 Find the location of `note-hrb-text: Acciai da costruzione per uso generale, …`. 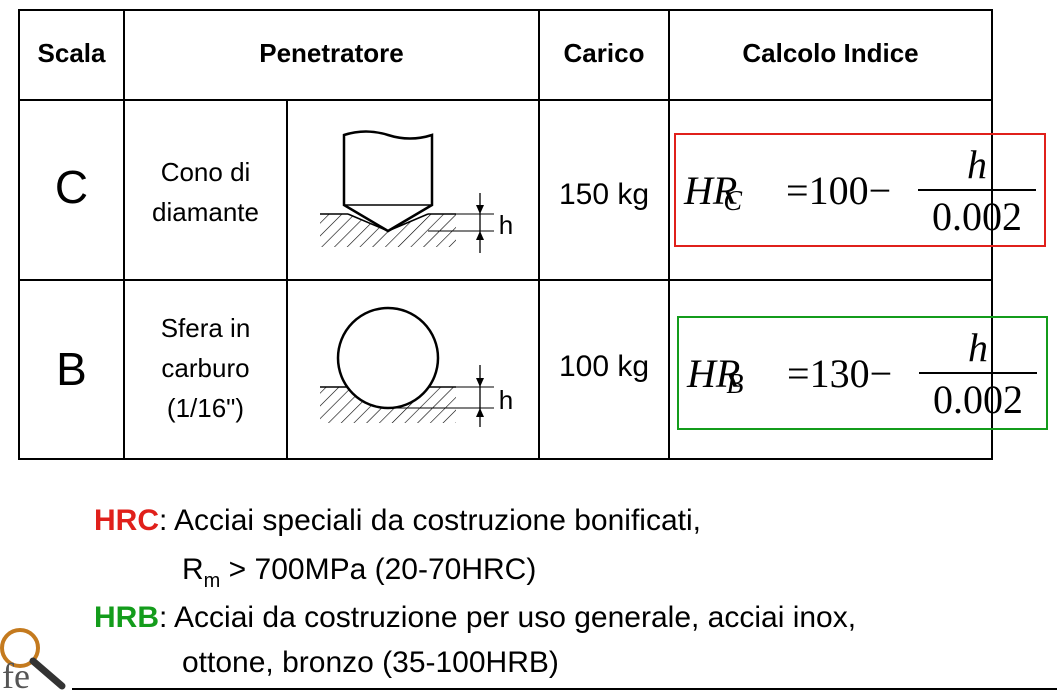

note-hrb-text: Acciai da costruzione per uso generale, … is located at coordinates (515, 617).